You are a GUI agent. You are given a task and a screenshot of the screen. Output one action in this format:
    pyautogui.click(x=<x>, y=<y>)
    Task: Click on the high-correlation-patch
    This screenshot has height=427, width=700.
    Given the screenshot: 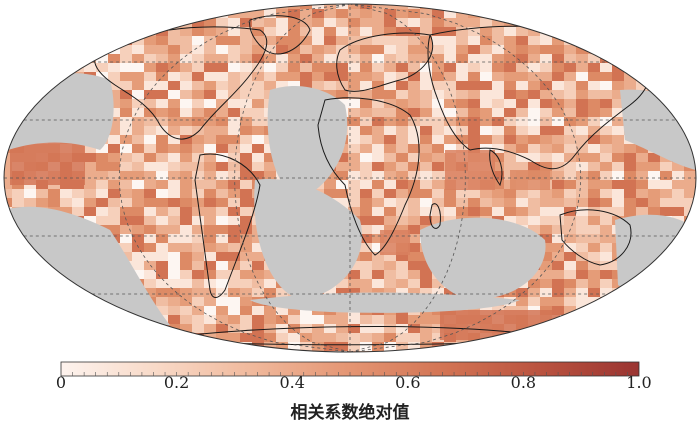 What is the action you would take?
    pyautogui.click(x=470, y=170)
    